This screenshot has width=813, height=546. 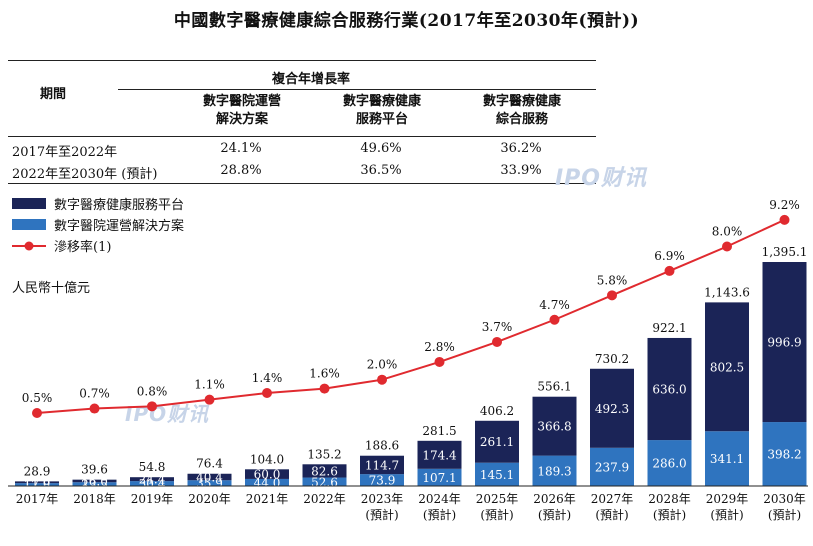 What do you see at coordinates (242, 111) in the screenshot?
I see `col-header-hospital: 數字醫院運營 解決方案` at bounding box center [242, 111].